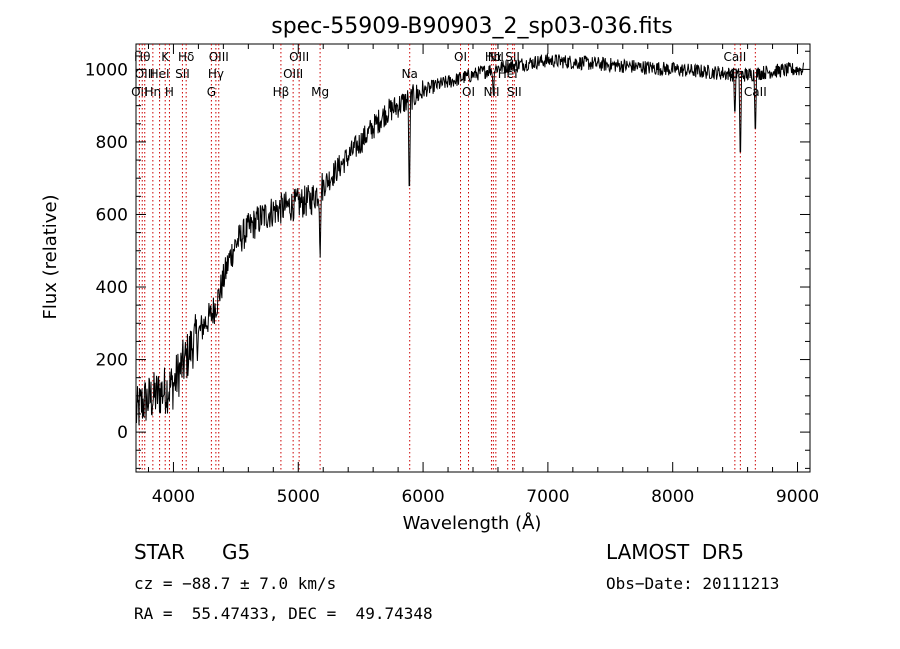  I want to click on line-marker-label: Hβ, so click(281, 92).